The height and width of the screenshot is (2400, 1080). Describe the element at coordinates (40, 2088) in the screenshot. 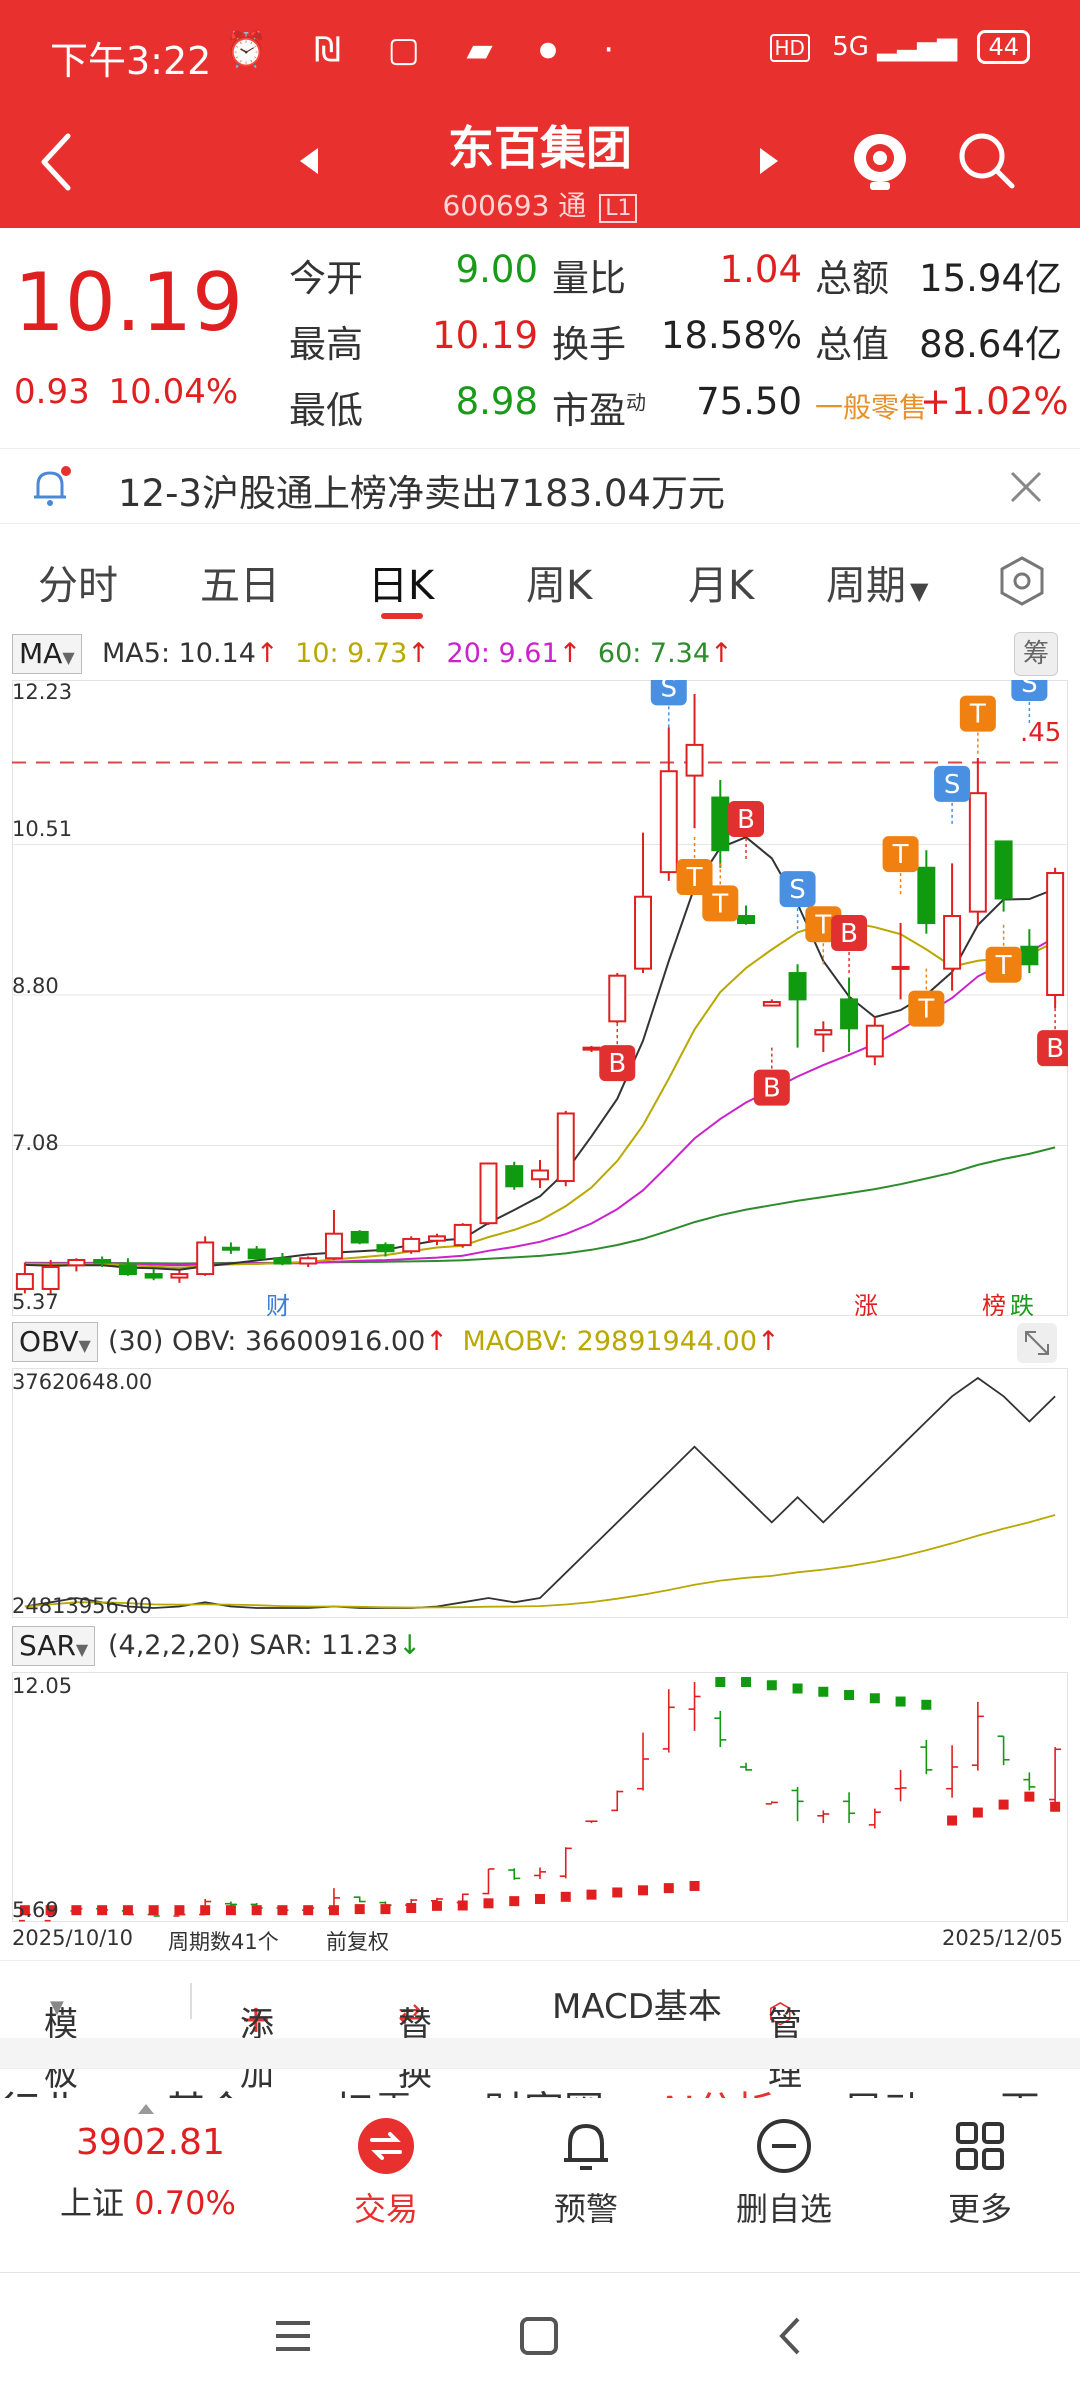

I see `feature-tab-0: 行业` at that location.